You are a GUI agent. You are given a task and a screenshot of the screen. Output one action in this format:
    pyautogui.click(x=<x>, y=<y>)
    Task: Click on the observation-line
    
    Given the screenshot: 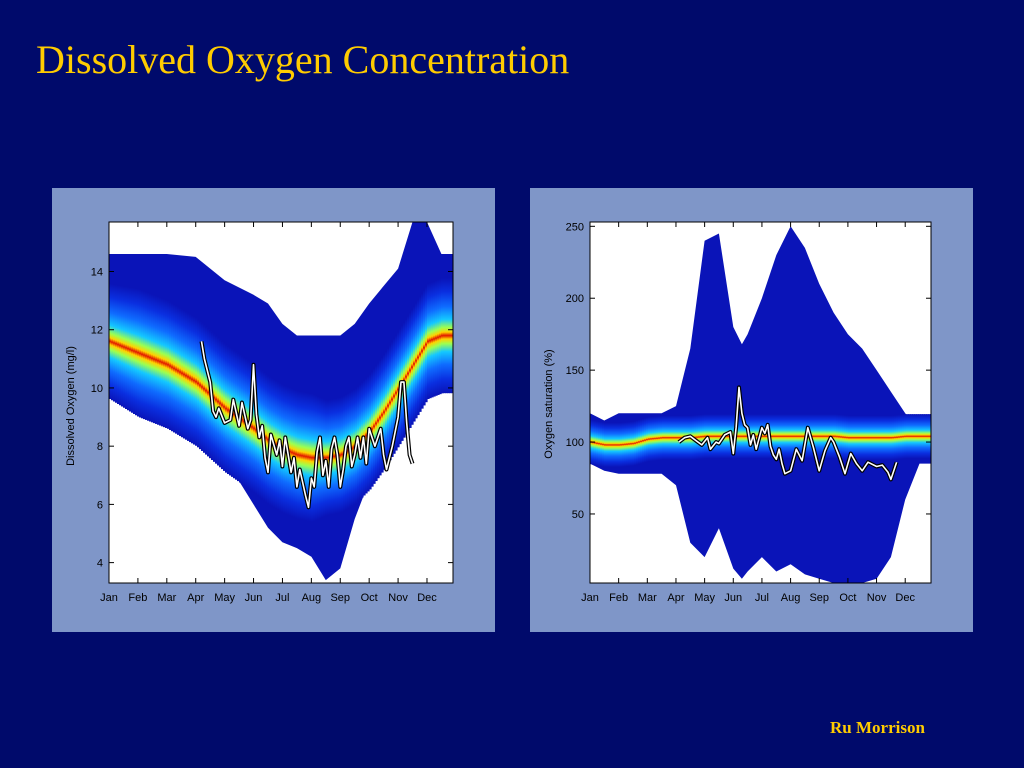 What is the action you would take?
    pyautogui.click(x=788, y=433)
    